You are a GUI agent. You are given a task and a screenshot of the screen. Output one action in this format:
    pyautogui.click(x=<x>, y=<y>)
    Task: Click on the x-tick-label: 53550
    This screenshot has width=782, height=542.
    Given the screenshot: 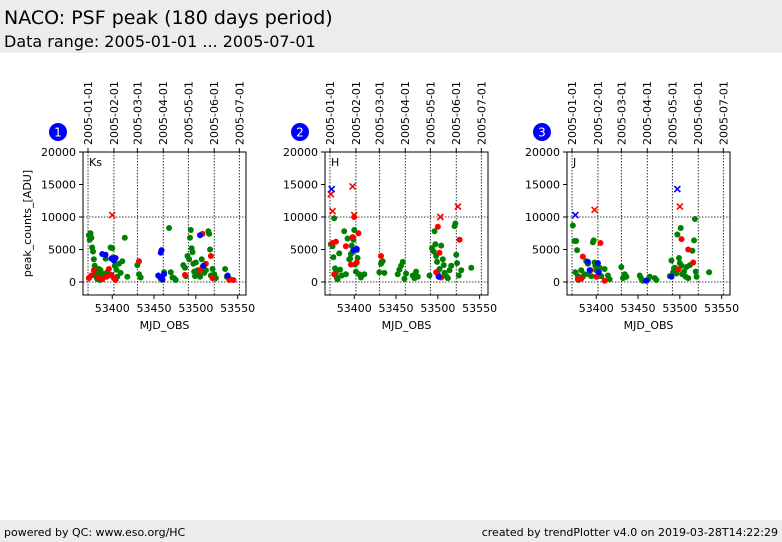 What is the action you would take?
    pyautogui.click(x=237, y=308)
    